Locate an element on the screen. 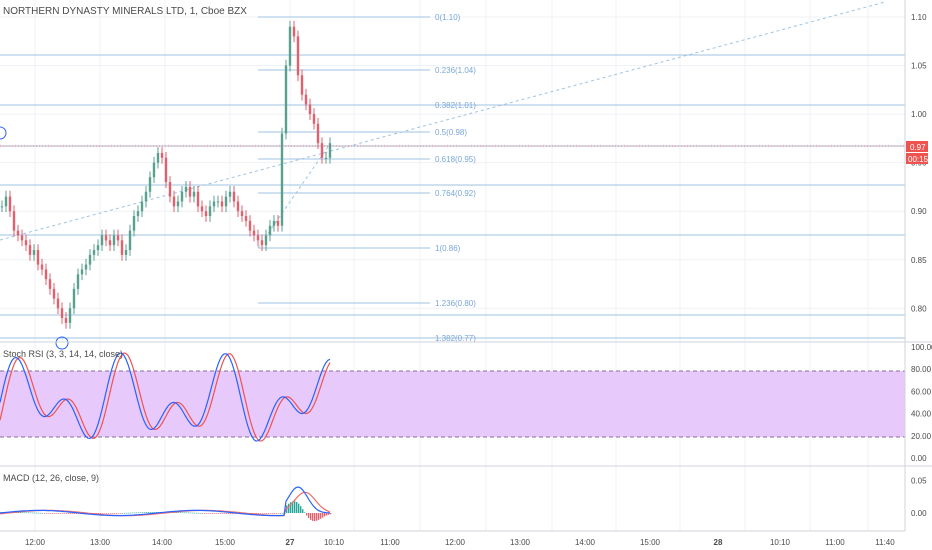 The width and height of the screenshot is (932, 550). time-tick-label: 27 is located at coordinates (290, 542).